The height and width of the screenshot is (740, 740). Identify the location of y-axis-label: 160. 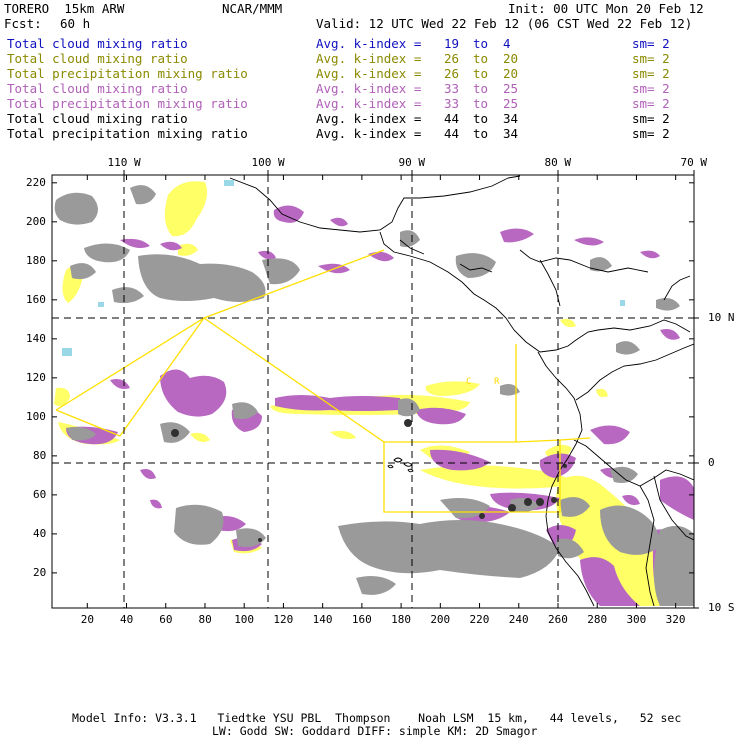
(36, 299).